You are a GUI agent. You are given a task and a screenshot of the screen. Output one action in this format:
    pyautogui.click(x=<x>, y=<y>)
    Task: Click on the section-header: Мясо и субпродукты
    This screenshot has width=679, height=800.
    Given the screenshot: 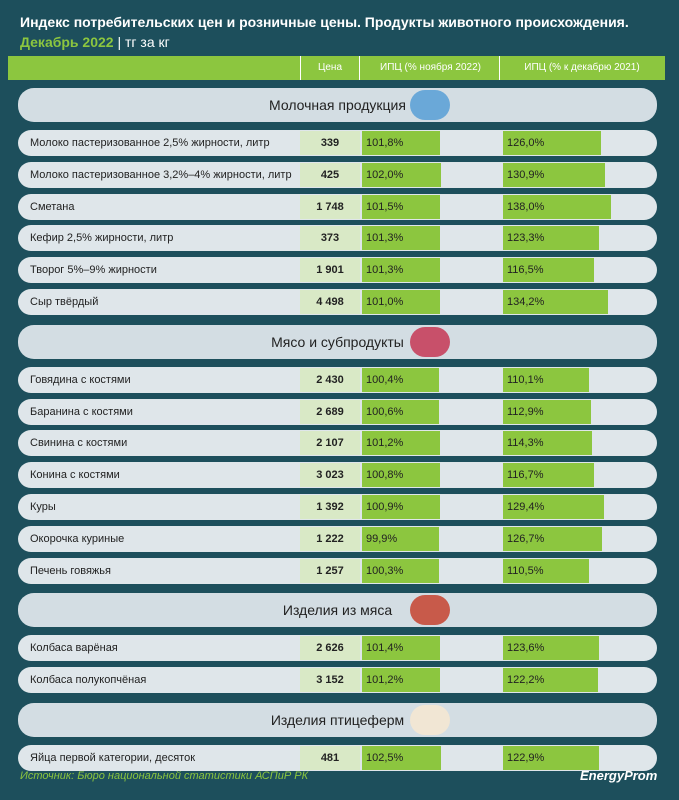 What is the action you would take?
    pyautogui.click(x=337, y=341)
    